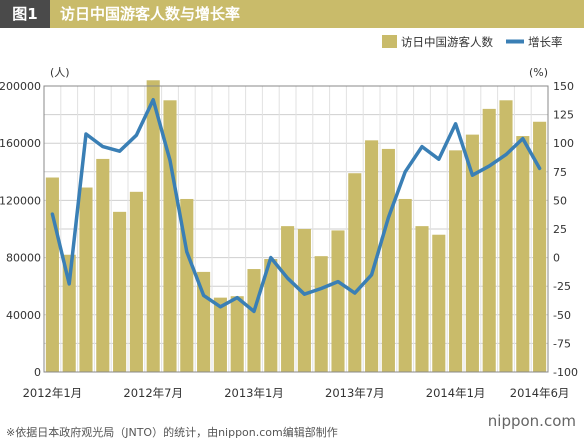 The image size is (584, 440). What do you see at coordinates (563, 143) in the screenshot?
I see `right-tick-label: 100` at bounding box center [563, 143].